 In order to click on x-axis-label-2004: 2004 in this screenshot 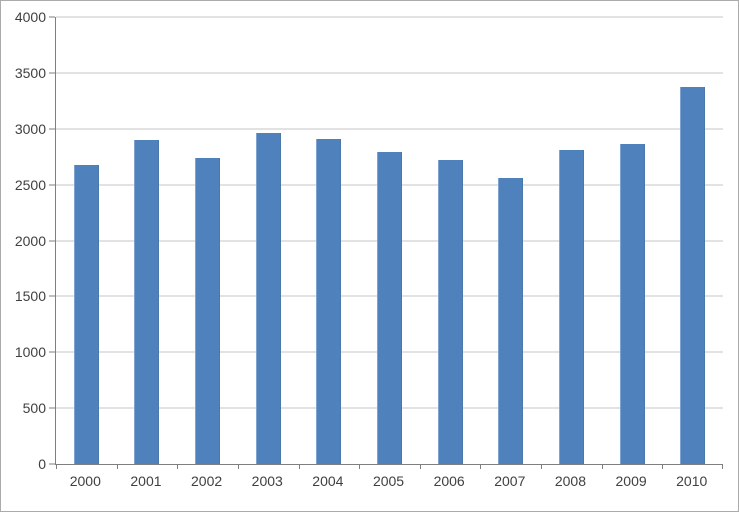, I will do `click(328, 481)`.